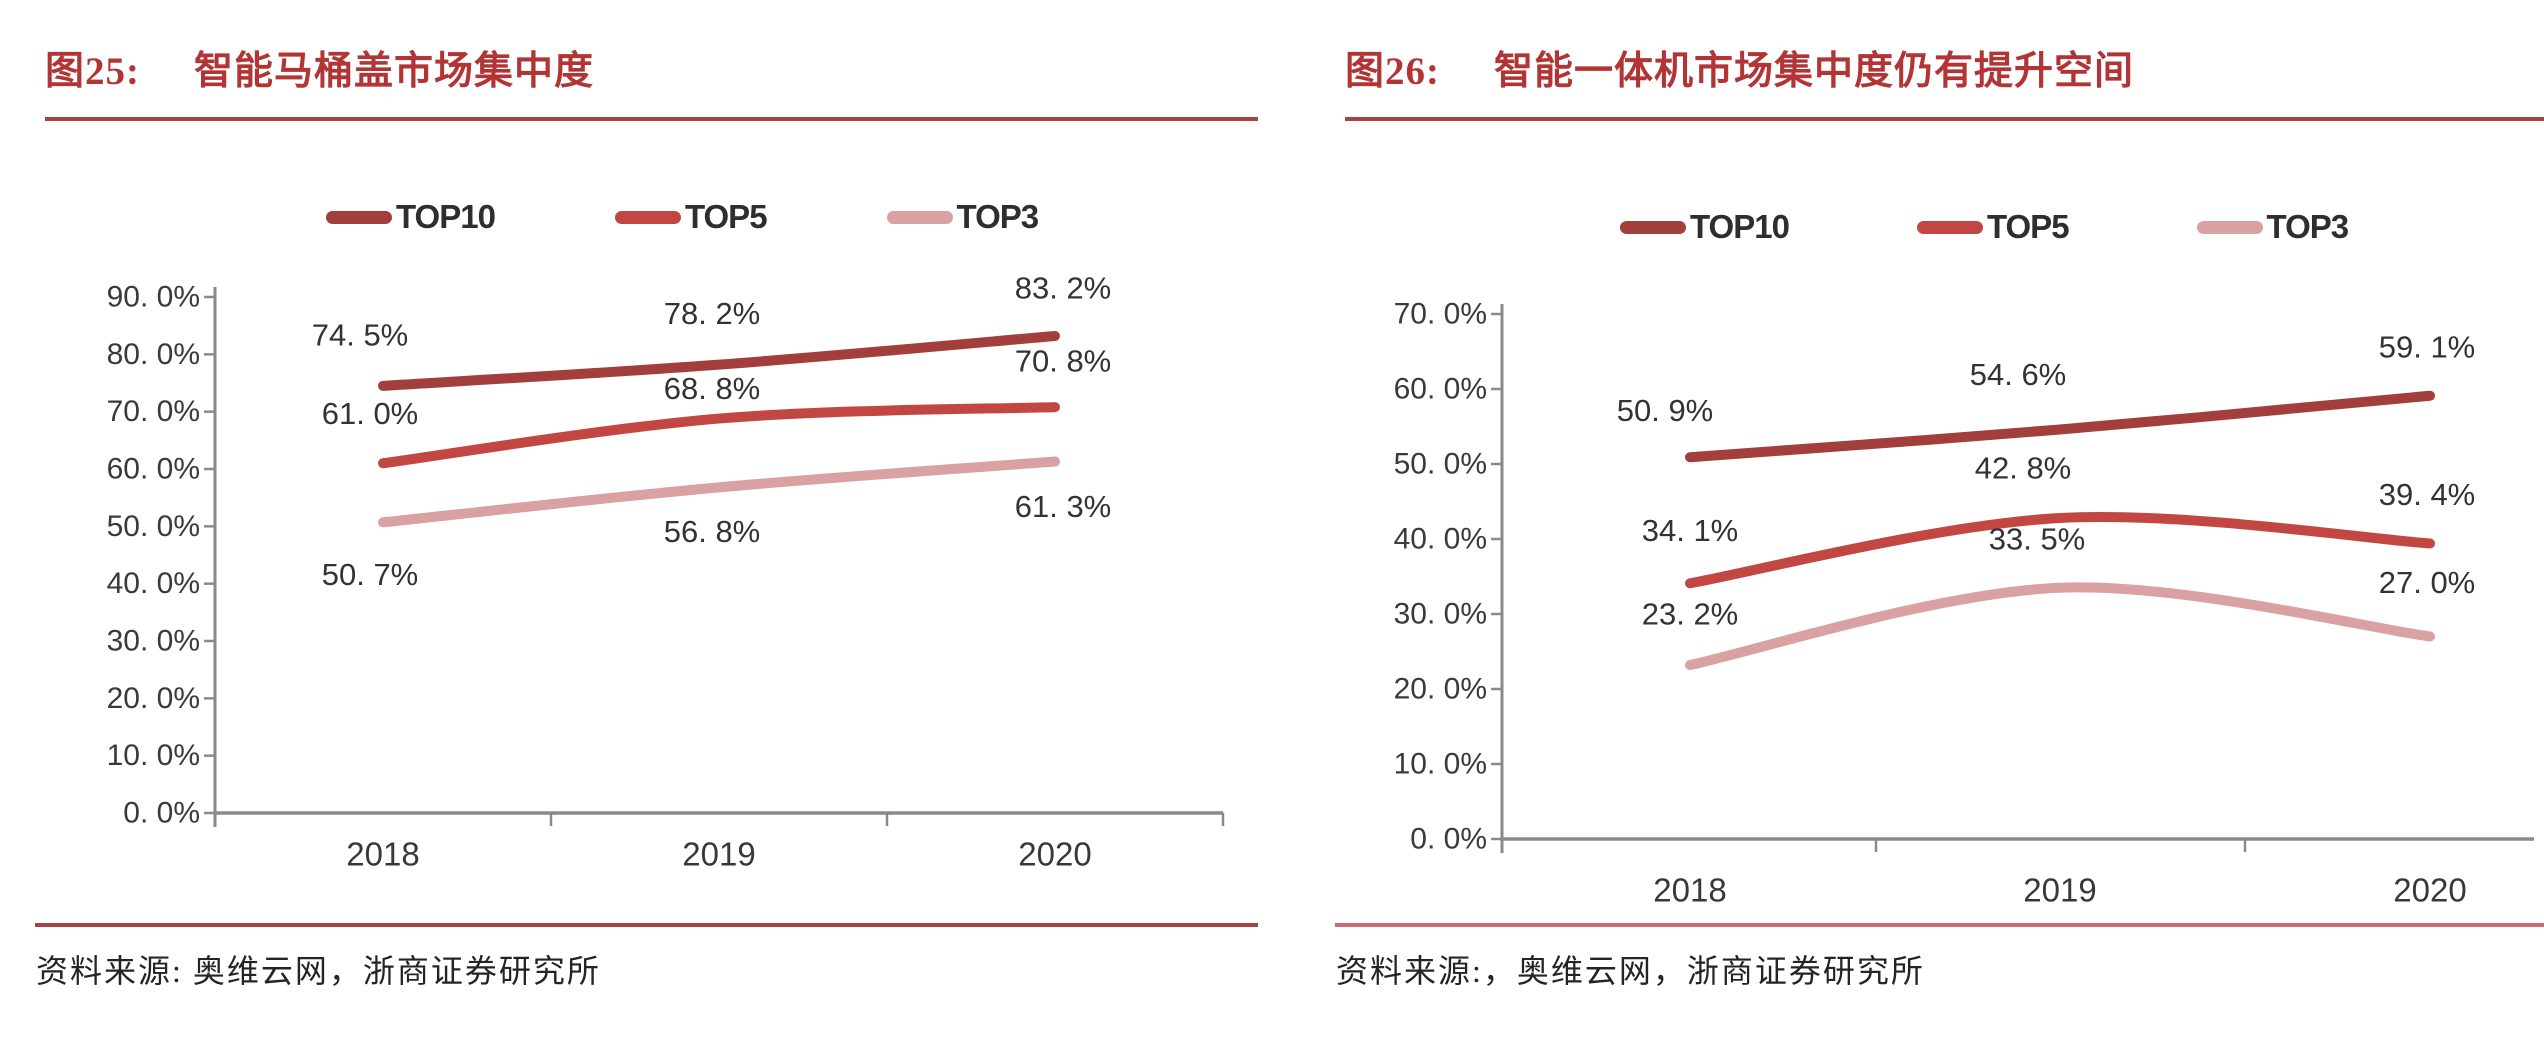 The image size is (2544, 1042). I want to click on data-label-top3: 27. 0%, so click(2427, 582).